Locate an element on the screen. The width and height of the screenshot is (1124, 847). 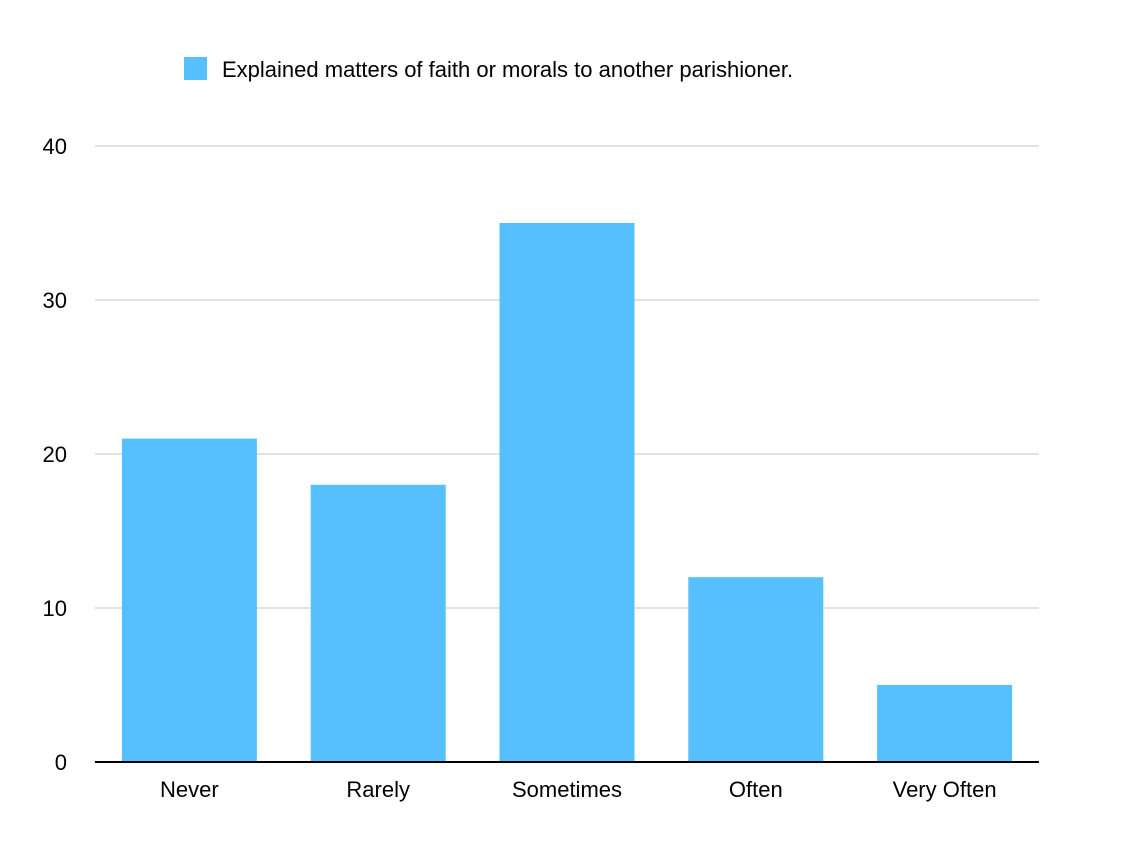
x-tick-label: Rarely is located at coordinates (378, 789).